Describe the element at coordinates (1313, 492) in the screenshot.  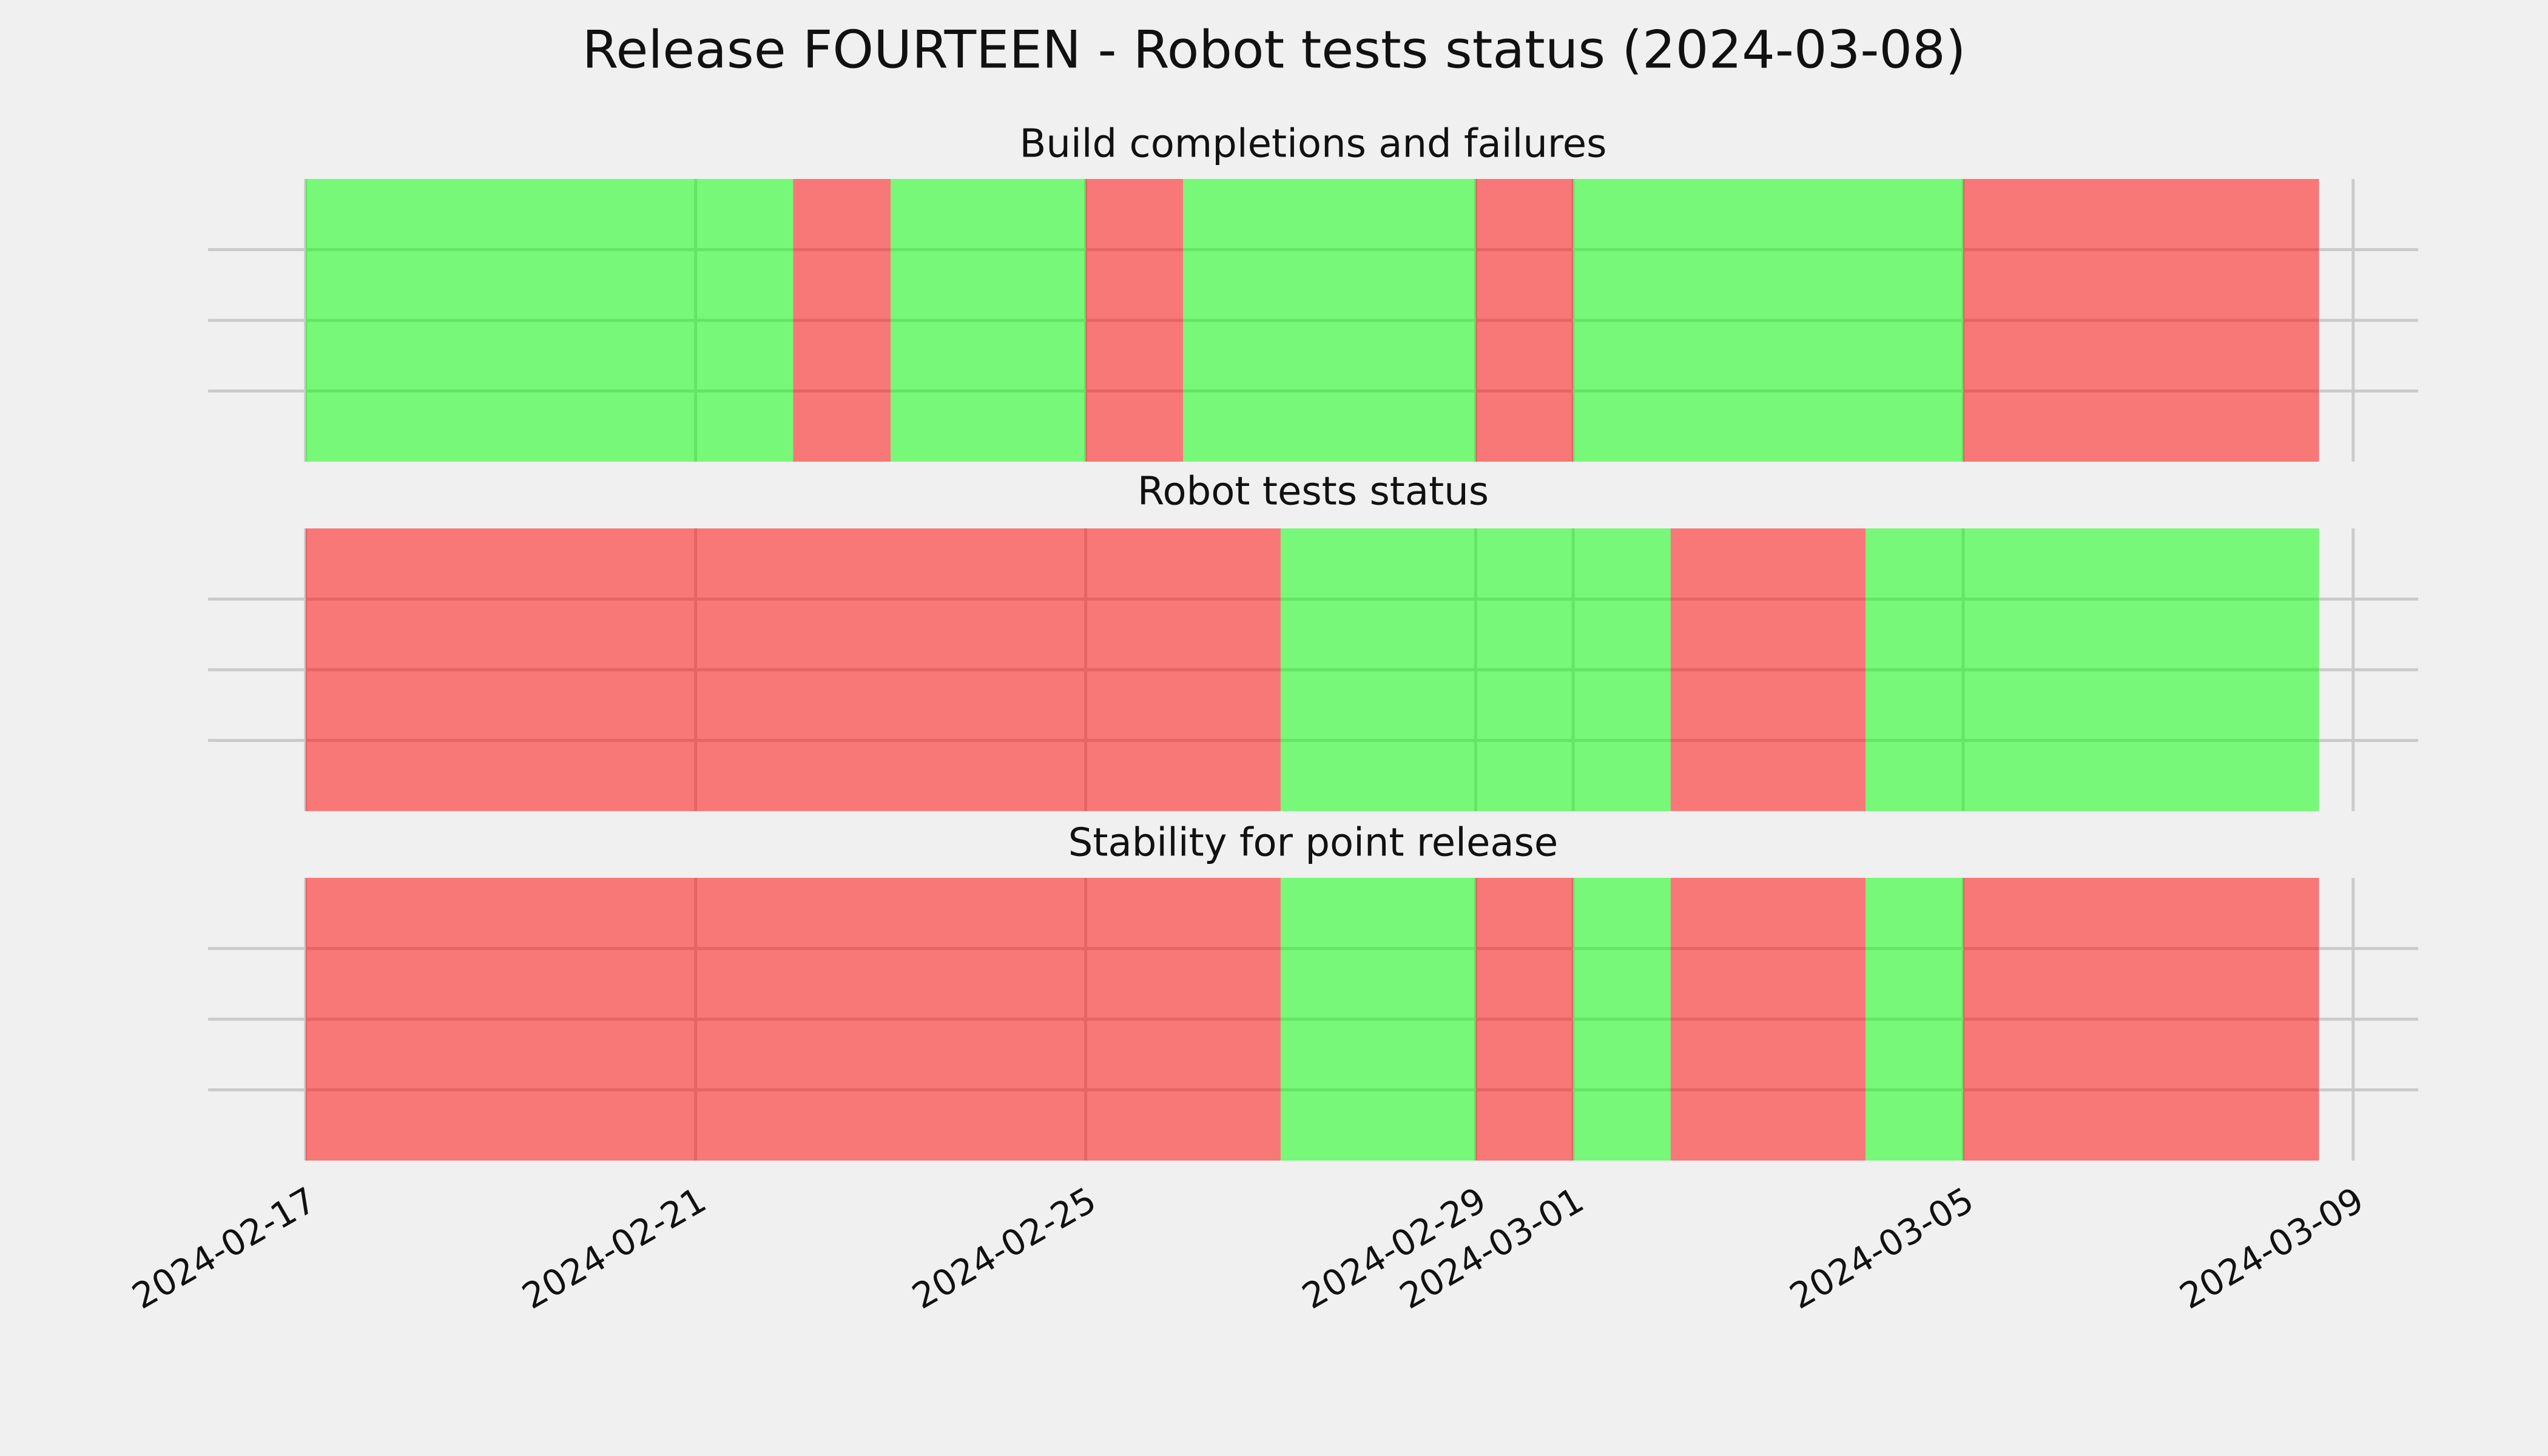
I see `panel-title: Robot tests status` at that location.